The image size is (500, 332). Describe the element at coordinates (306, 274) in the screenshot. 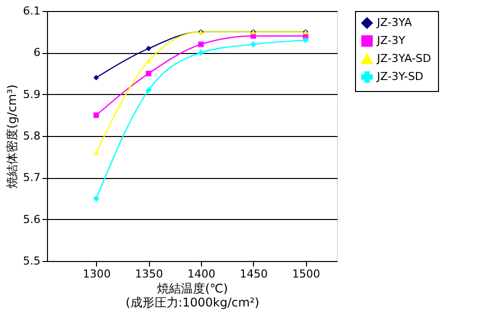

I see `x-tick-label: 1500` at that location.